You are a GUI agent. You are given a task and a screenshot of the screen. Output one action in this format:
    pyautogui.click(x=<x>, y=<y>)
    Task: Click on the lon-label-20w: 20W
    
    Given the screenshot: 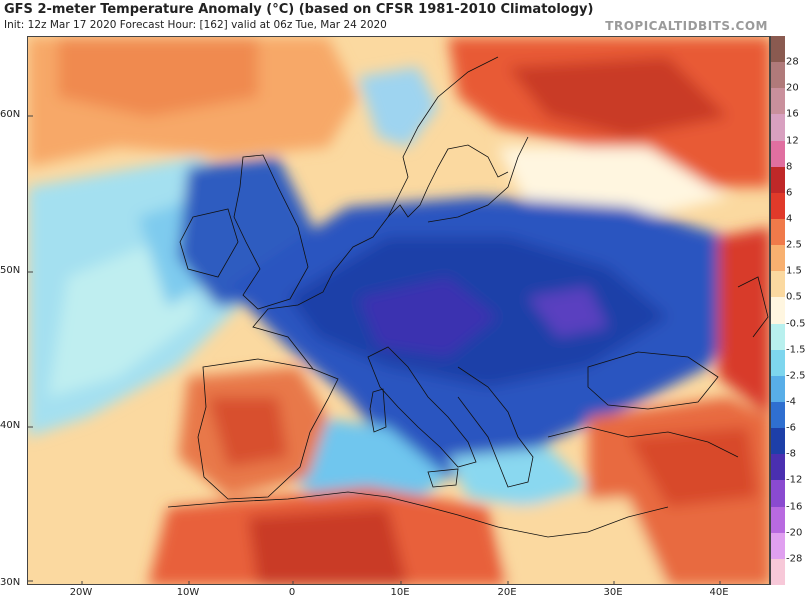 What is the action you would take?
    pyautogui.click(x=81, y=592)
    